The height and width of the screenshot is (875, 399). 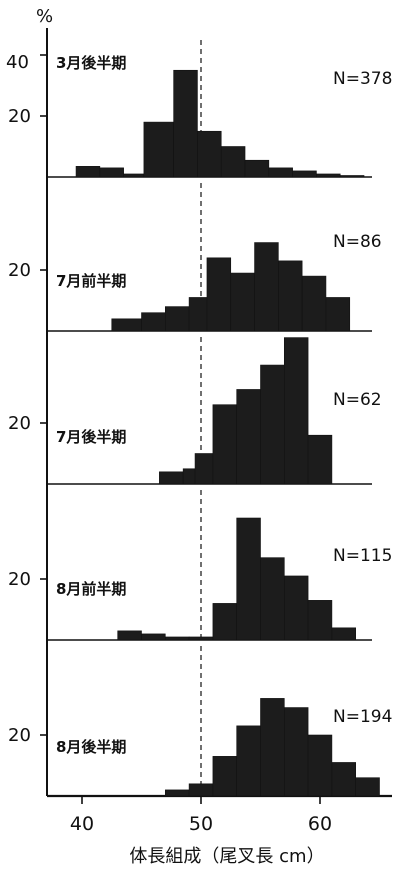 I want to click on panel-period-label: 8月後半期, so click(x=91, y=747).